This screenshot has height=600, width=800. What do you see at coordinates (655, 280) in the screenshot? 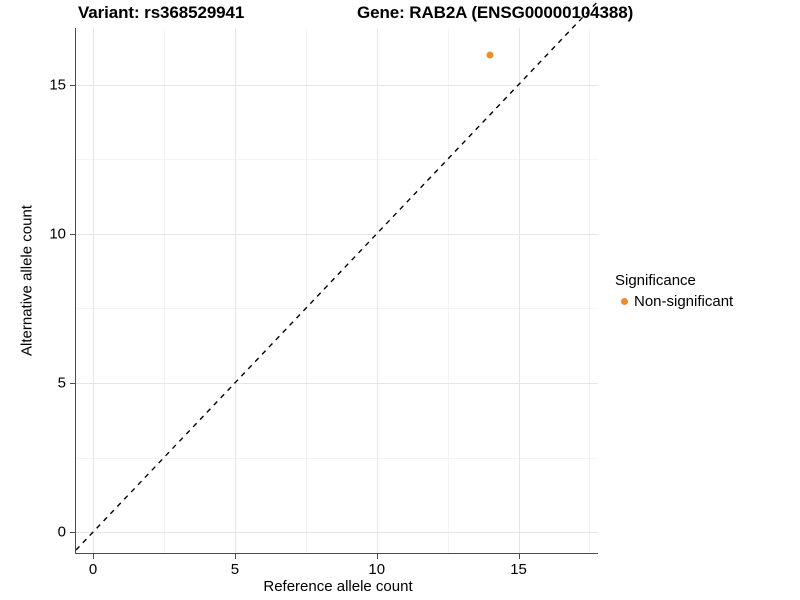
I see `legend-title: Significance` at bounding box center [655, 280].